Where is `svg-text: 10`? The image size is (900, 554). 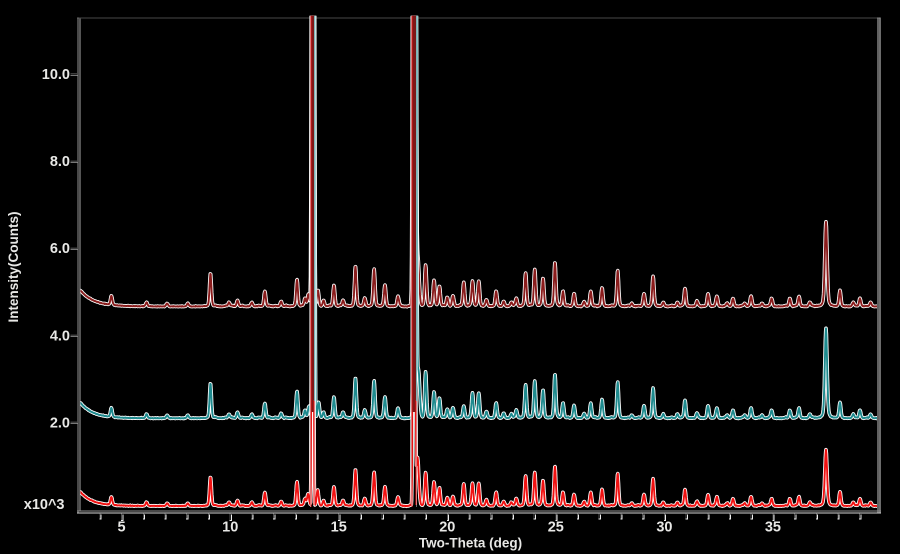
svg-text: 10 is located at coordinates (230, 528).